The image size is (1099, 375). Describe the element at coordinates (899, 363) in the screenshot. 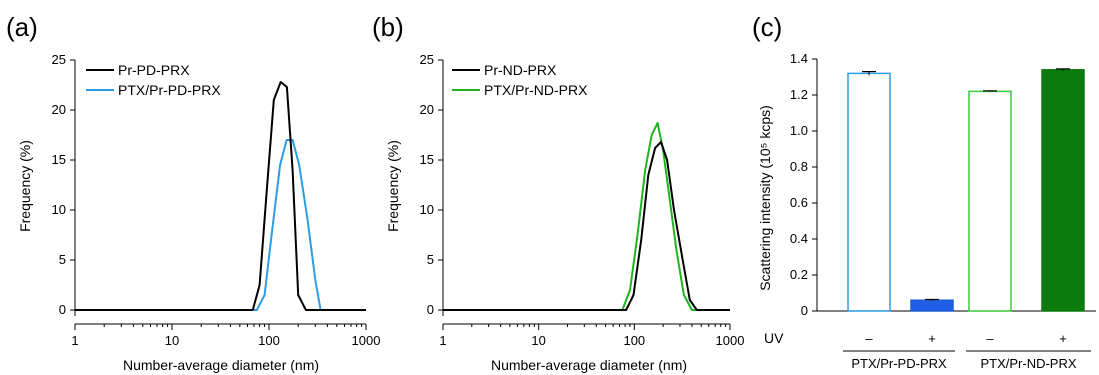

I see `panel-c-group-label-ptx-pr-pd-prx: PTX/Pr-PD-PRX` at that location.